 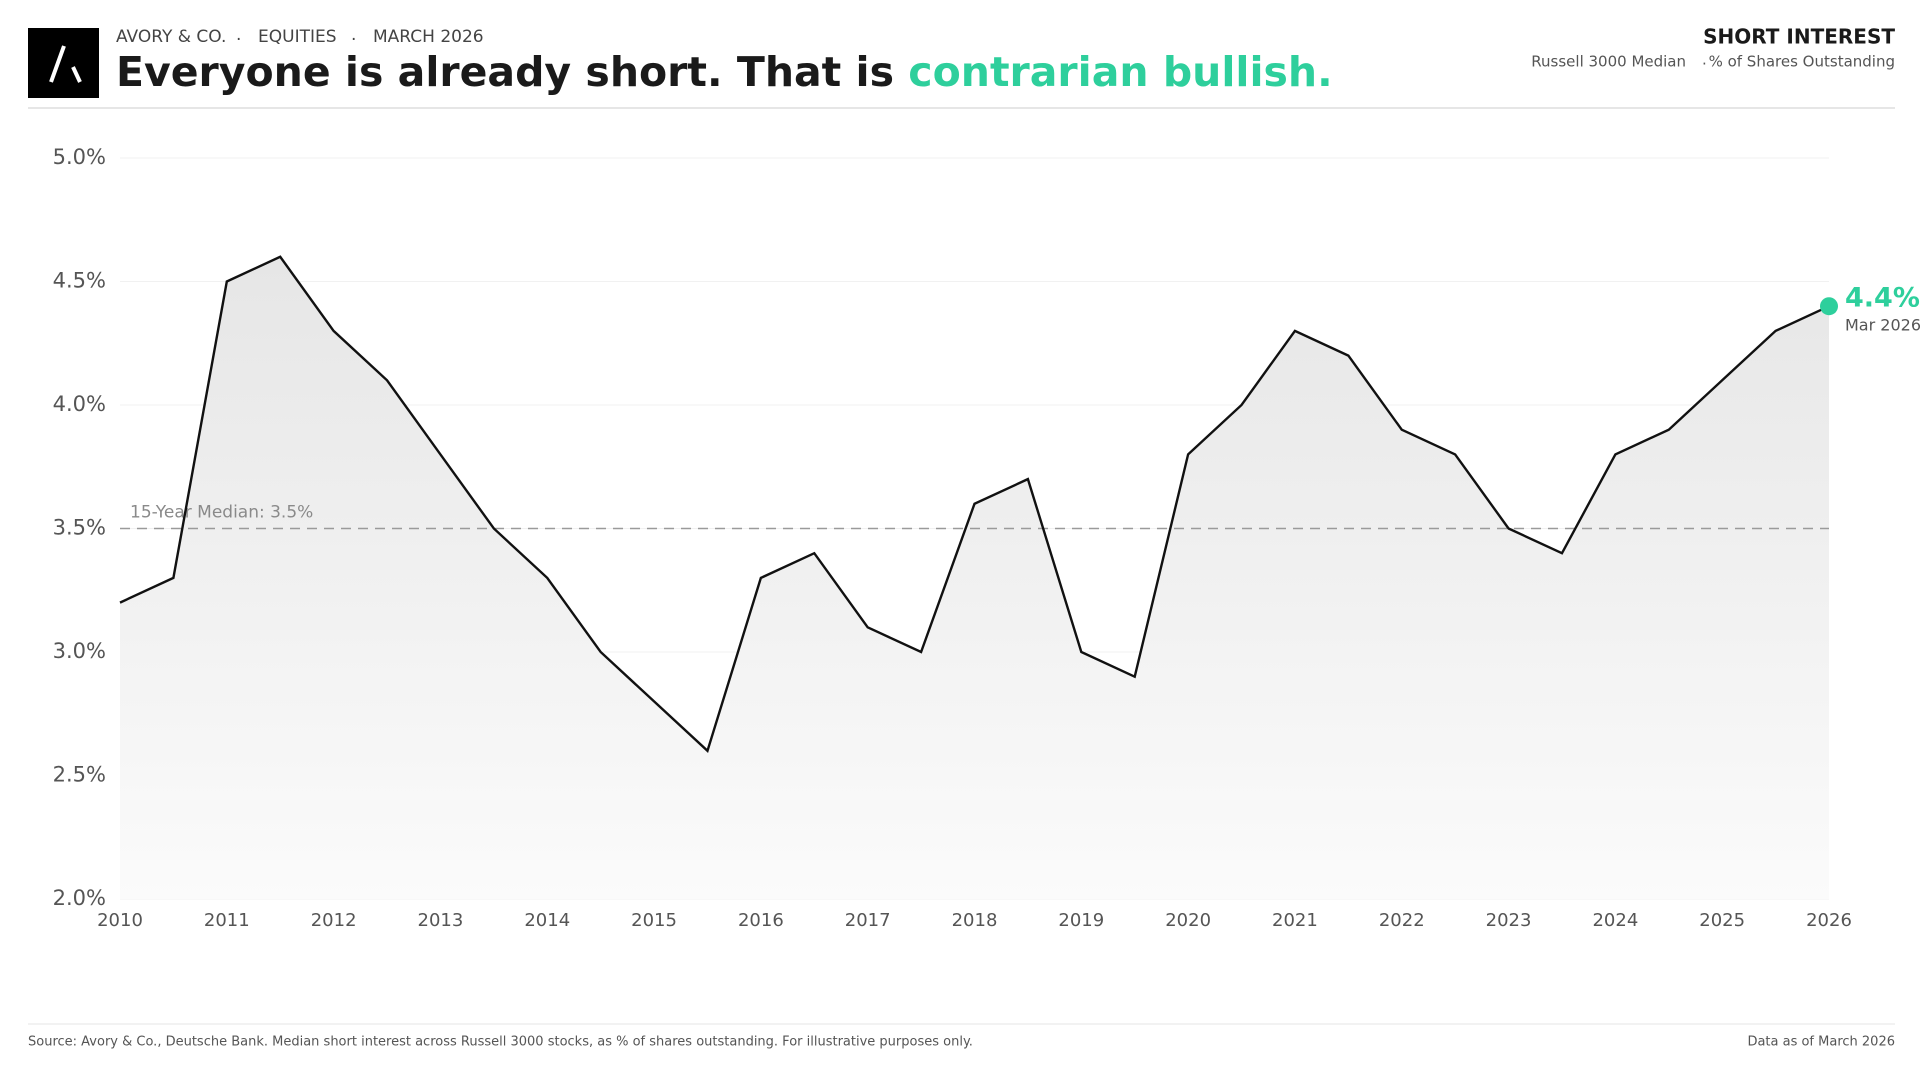 What do you see at coordinates (79, 651) in the screenshot?
I see `y-tick-label: 3.0%` at bounding box center [79, 651].